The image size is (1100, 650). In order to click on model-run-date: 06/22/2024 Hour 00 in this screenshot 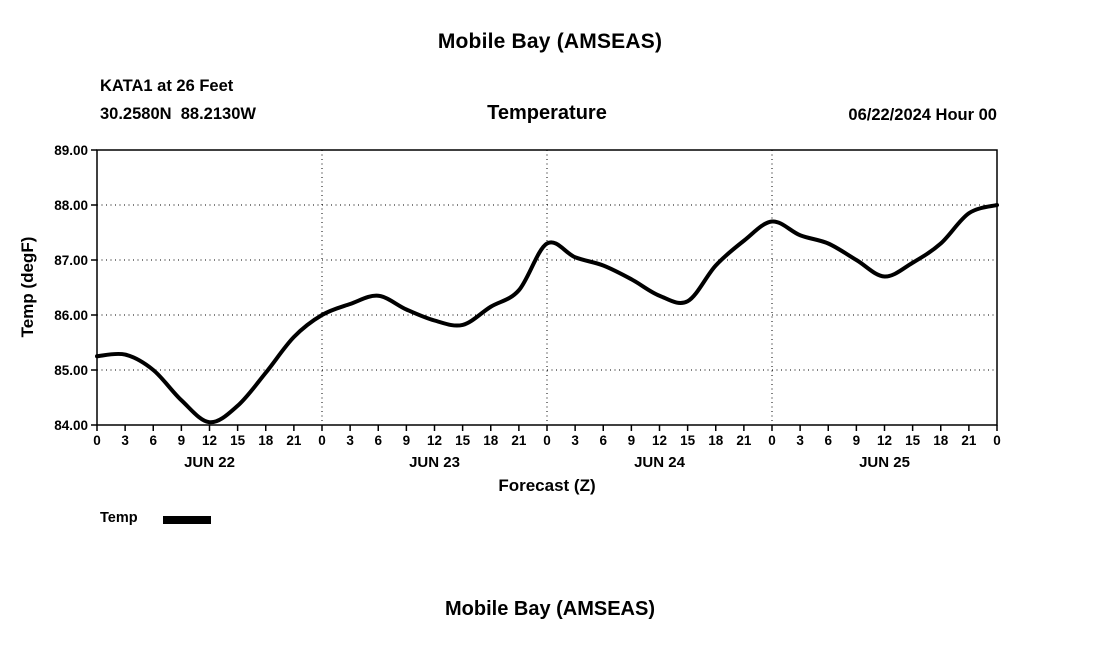, I will do `click(922, 115)`.